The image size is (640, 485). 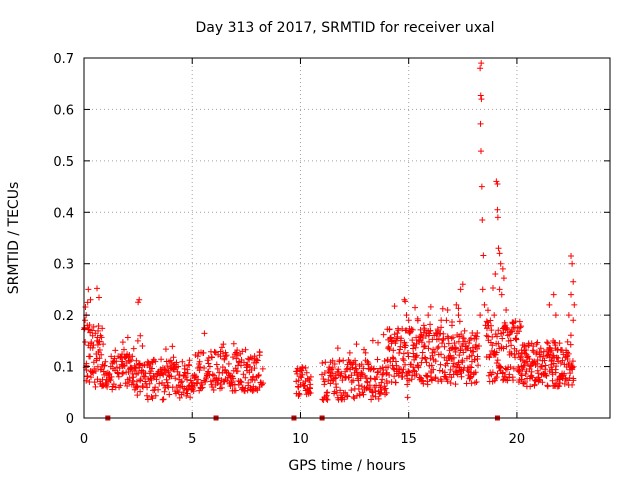 I want to click on x-tick-label: 15, so click(x=408, y=439).